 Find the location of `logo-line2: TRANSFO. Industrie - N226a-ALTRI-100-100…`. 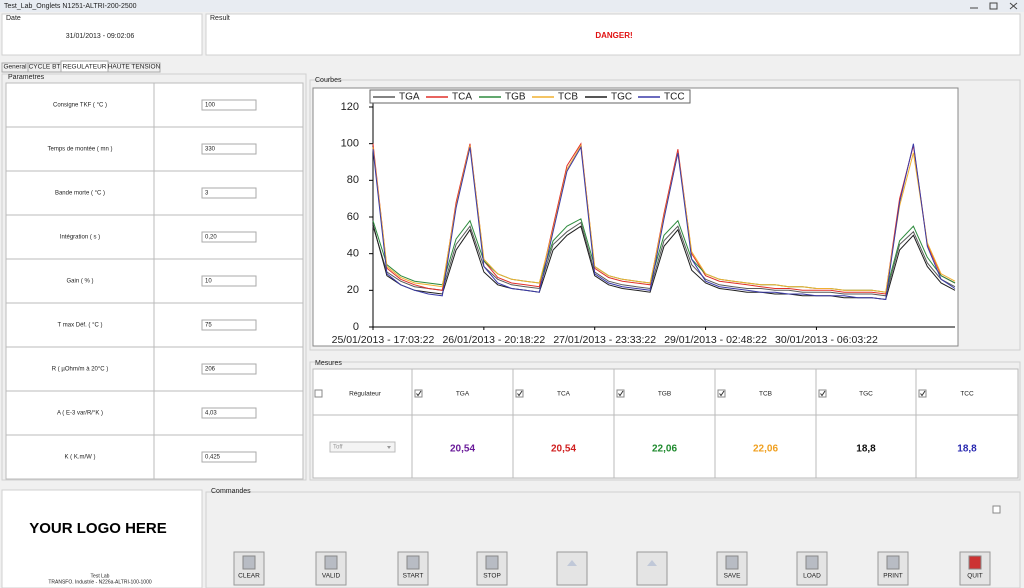

logo-line2: TRANSFO. Industrie - N226a-ALTRI-100-100… is located at coordinates (100, 582).